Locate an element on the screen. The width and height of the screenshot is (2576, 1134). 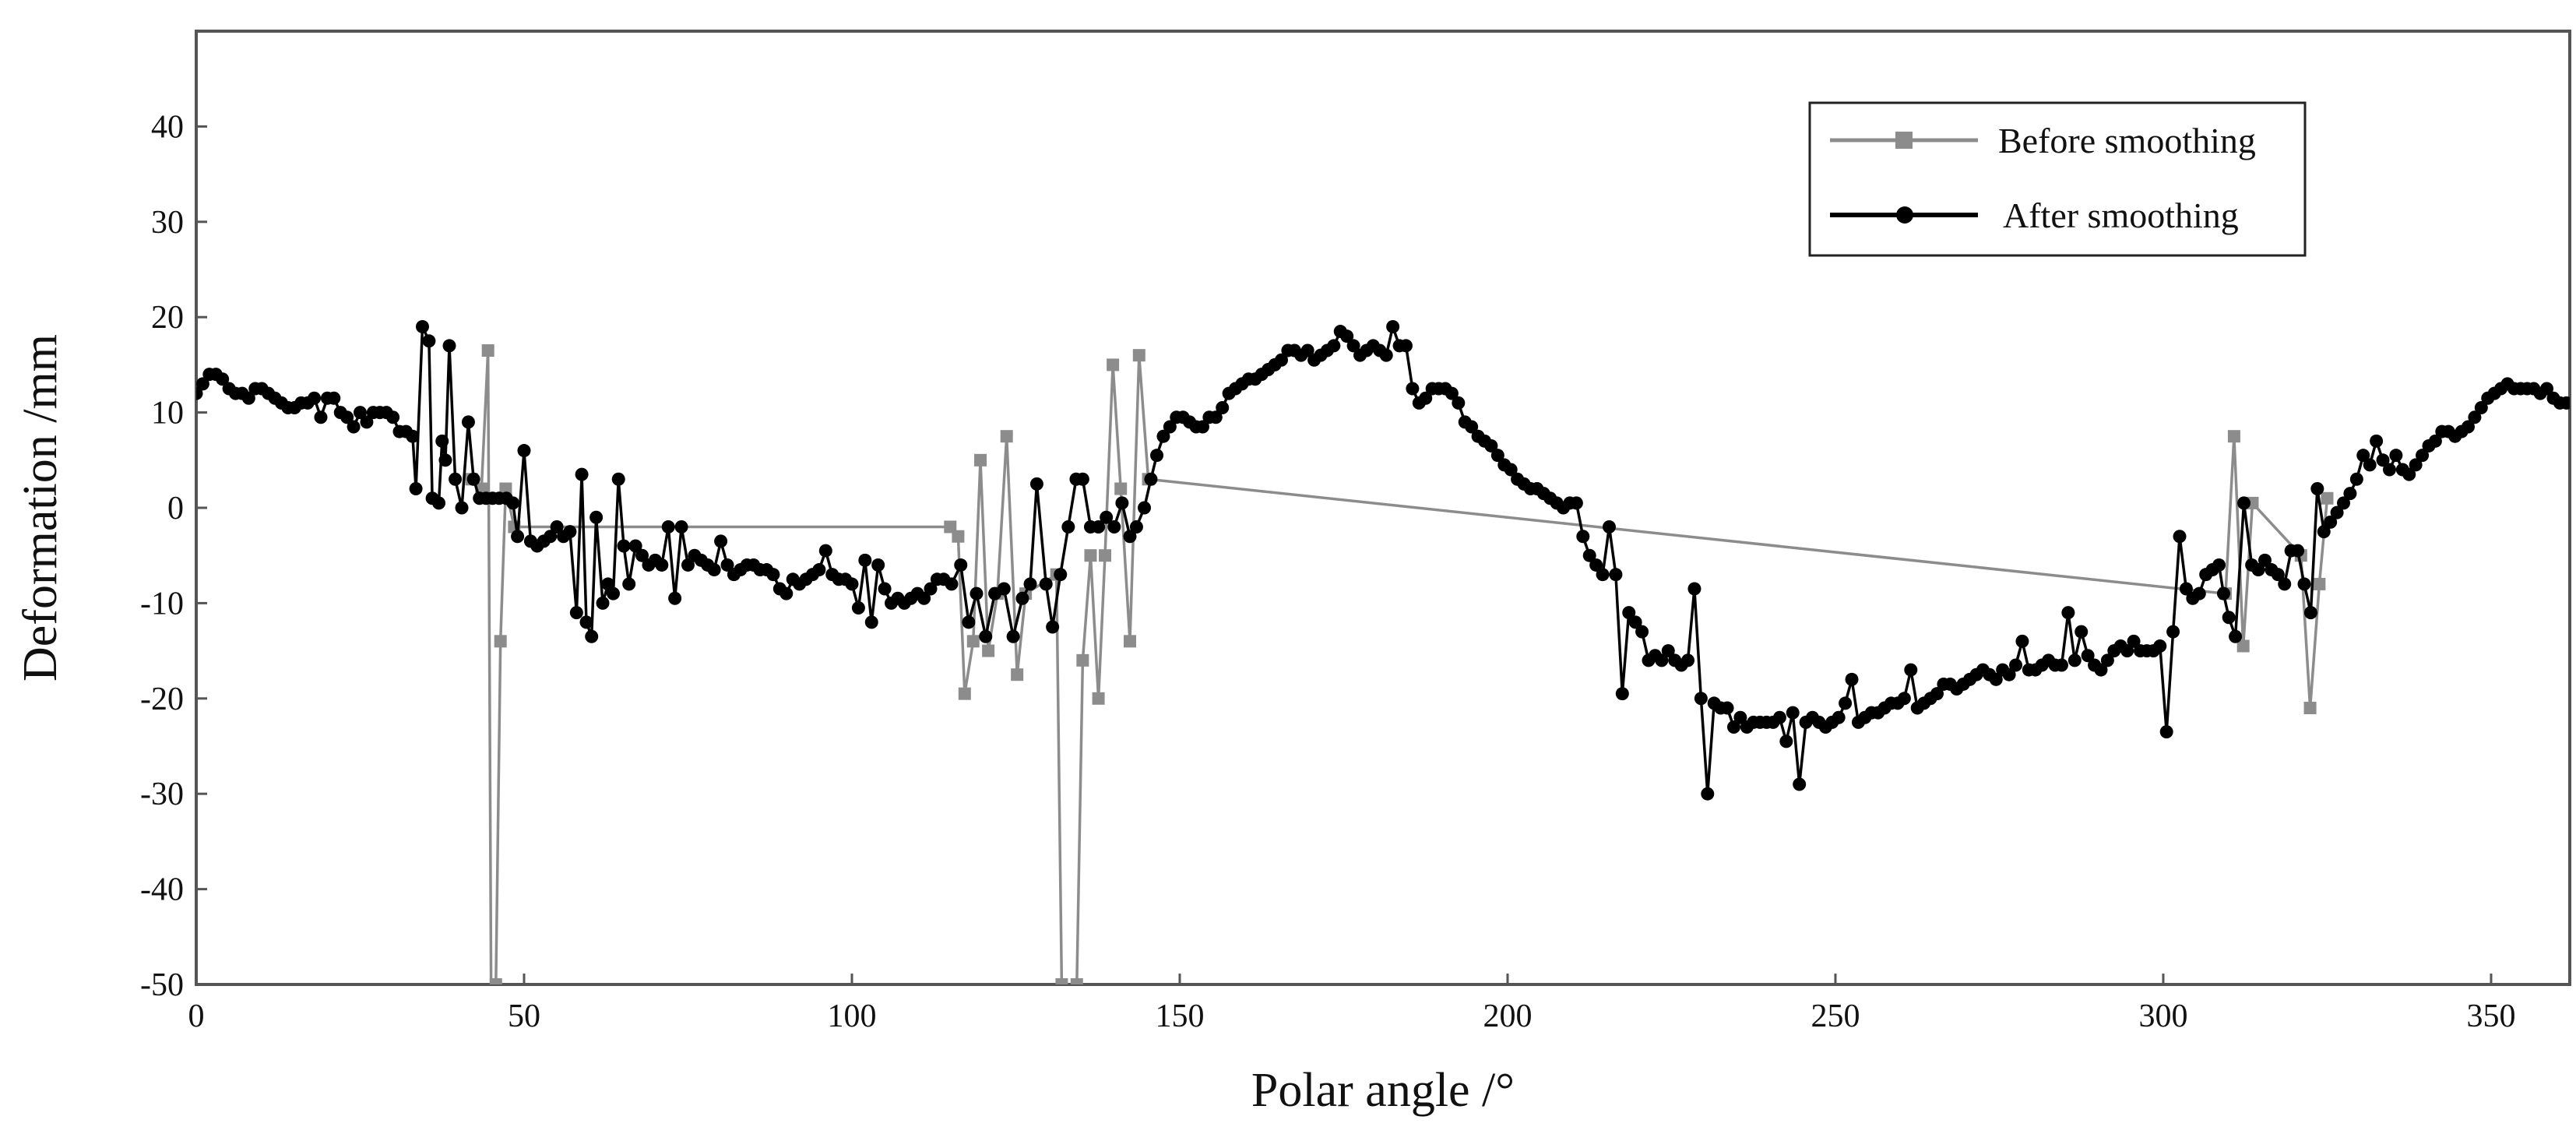
x-tick-label-4: 200 is located at coordinates (1507, 1016).